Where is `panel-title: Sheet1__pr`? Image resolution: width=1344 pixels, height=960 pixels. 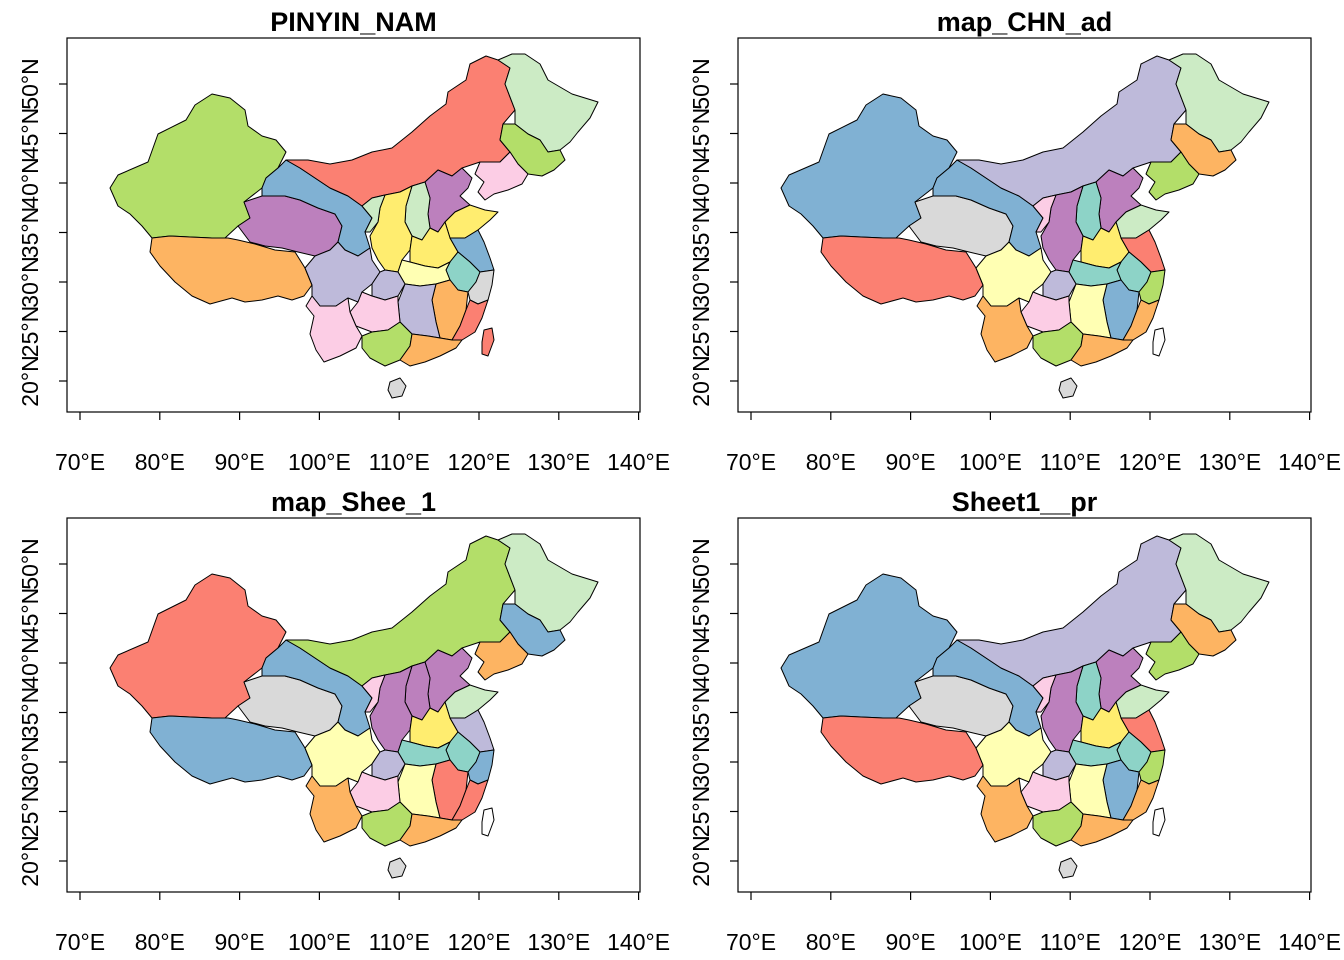
panel-title: Sheet1__pr is located at coordinates (1025, 502).